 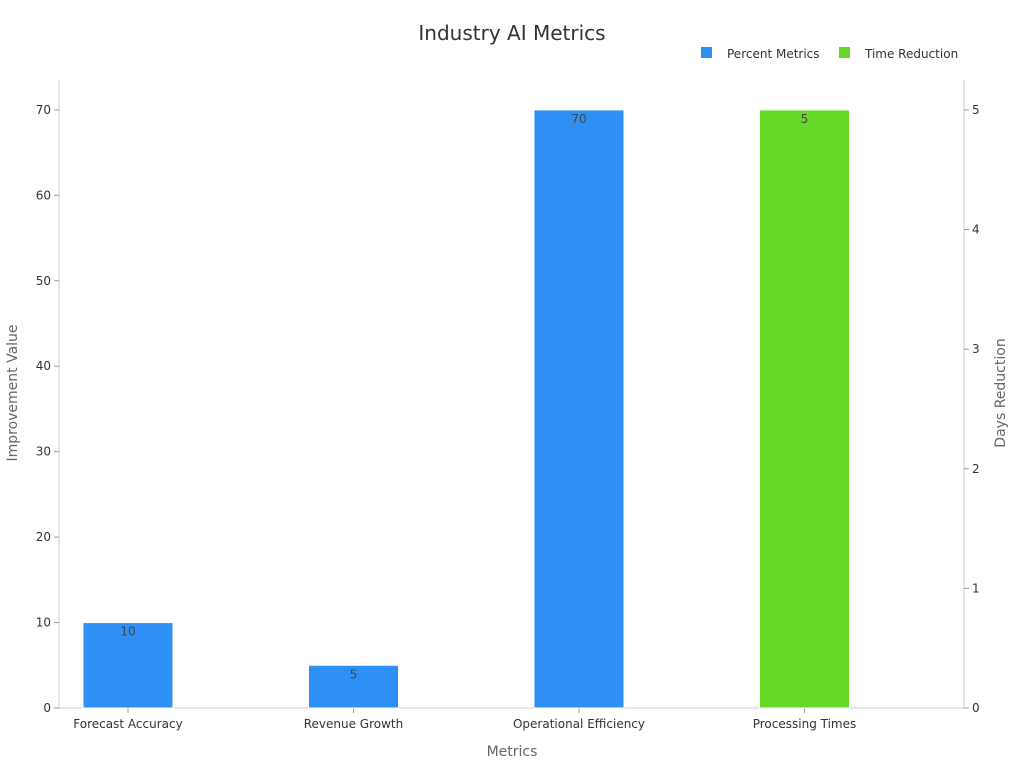 What do you see at coordinates (976, 349) in the screenshot?
I see `y2-tick-label: 3` at bounding box center [976, 349].